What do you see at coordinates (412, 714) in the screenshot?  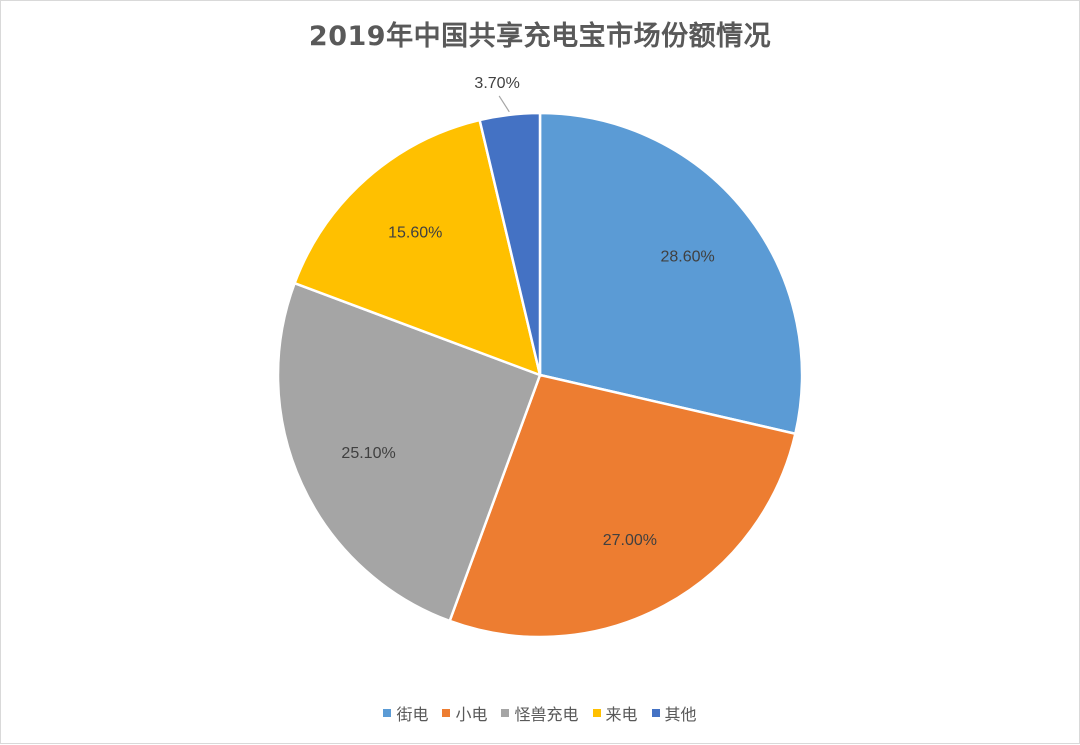 I see `legend-label-1: 街电` at bounding box center [412, 714].